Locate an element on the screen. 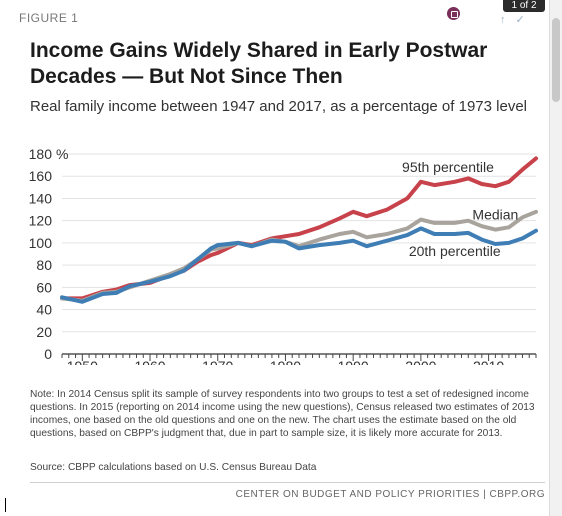  page-indicator: 1 of 2 is located at coordinates (524, 6).